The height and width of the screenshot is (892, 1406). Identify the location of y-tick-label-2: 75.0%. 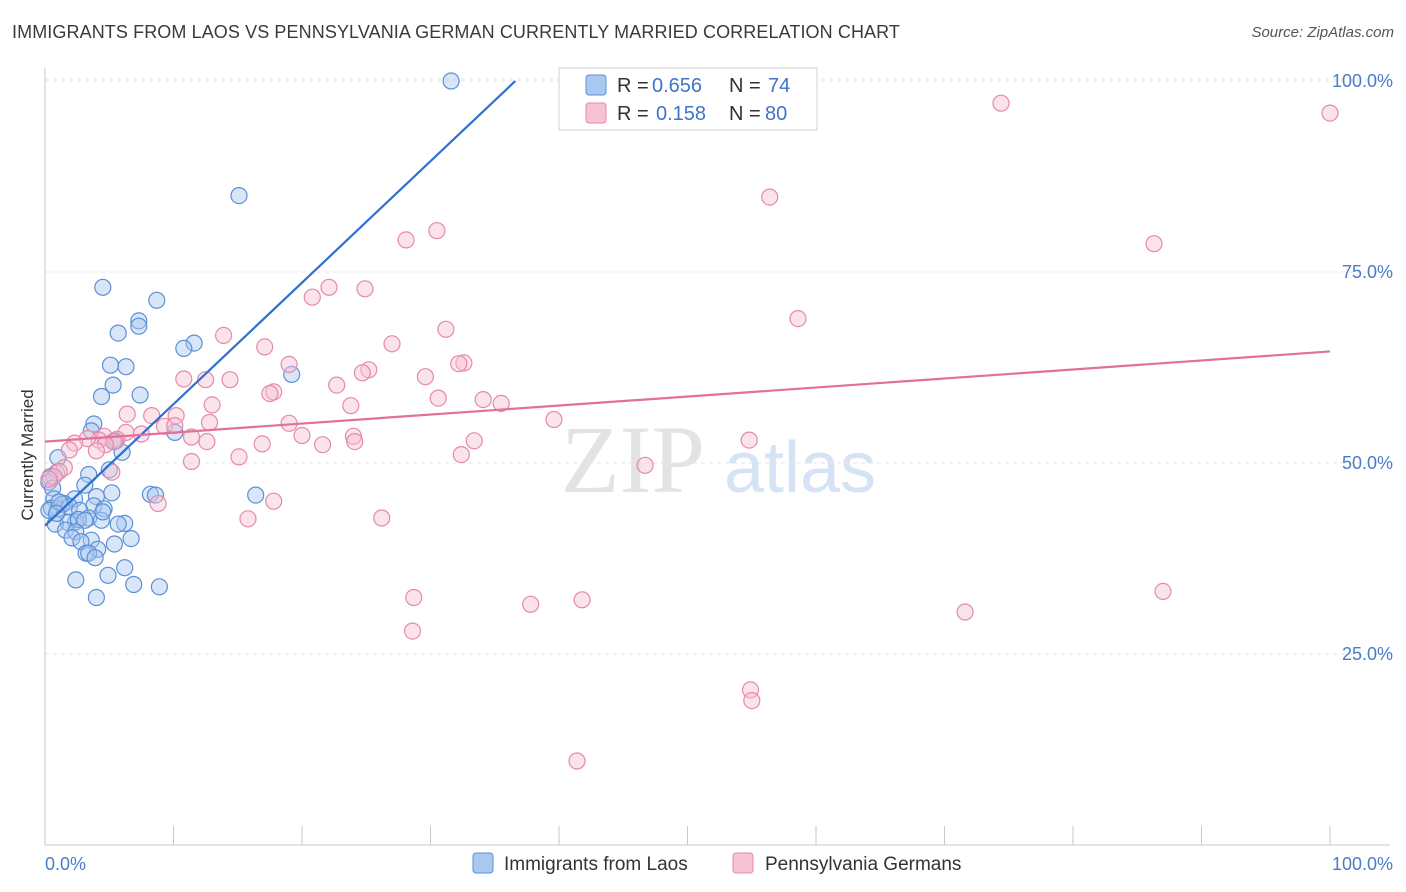
(1367, 272).